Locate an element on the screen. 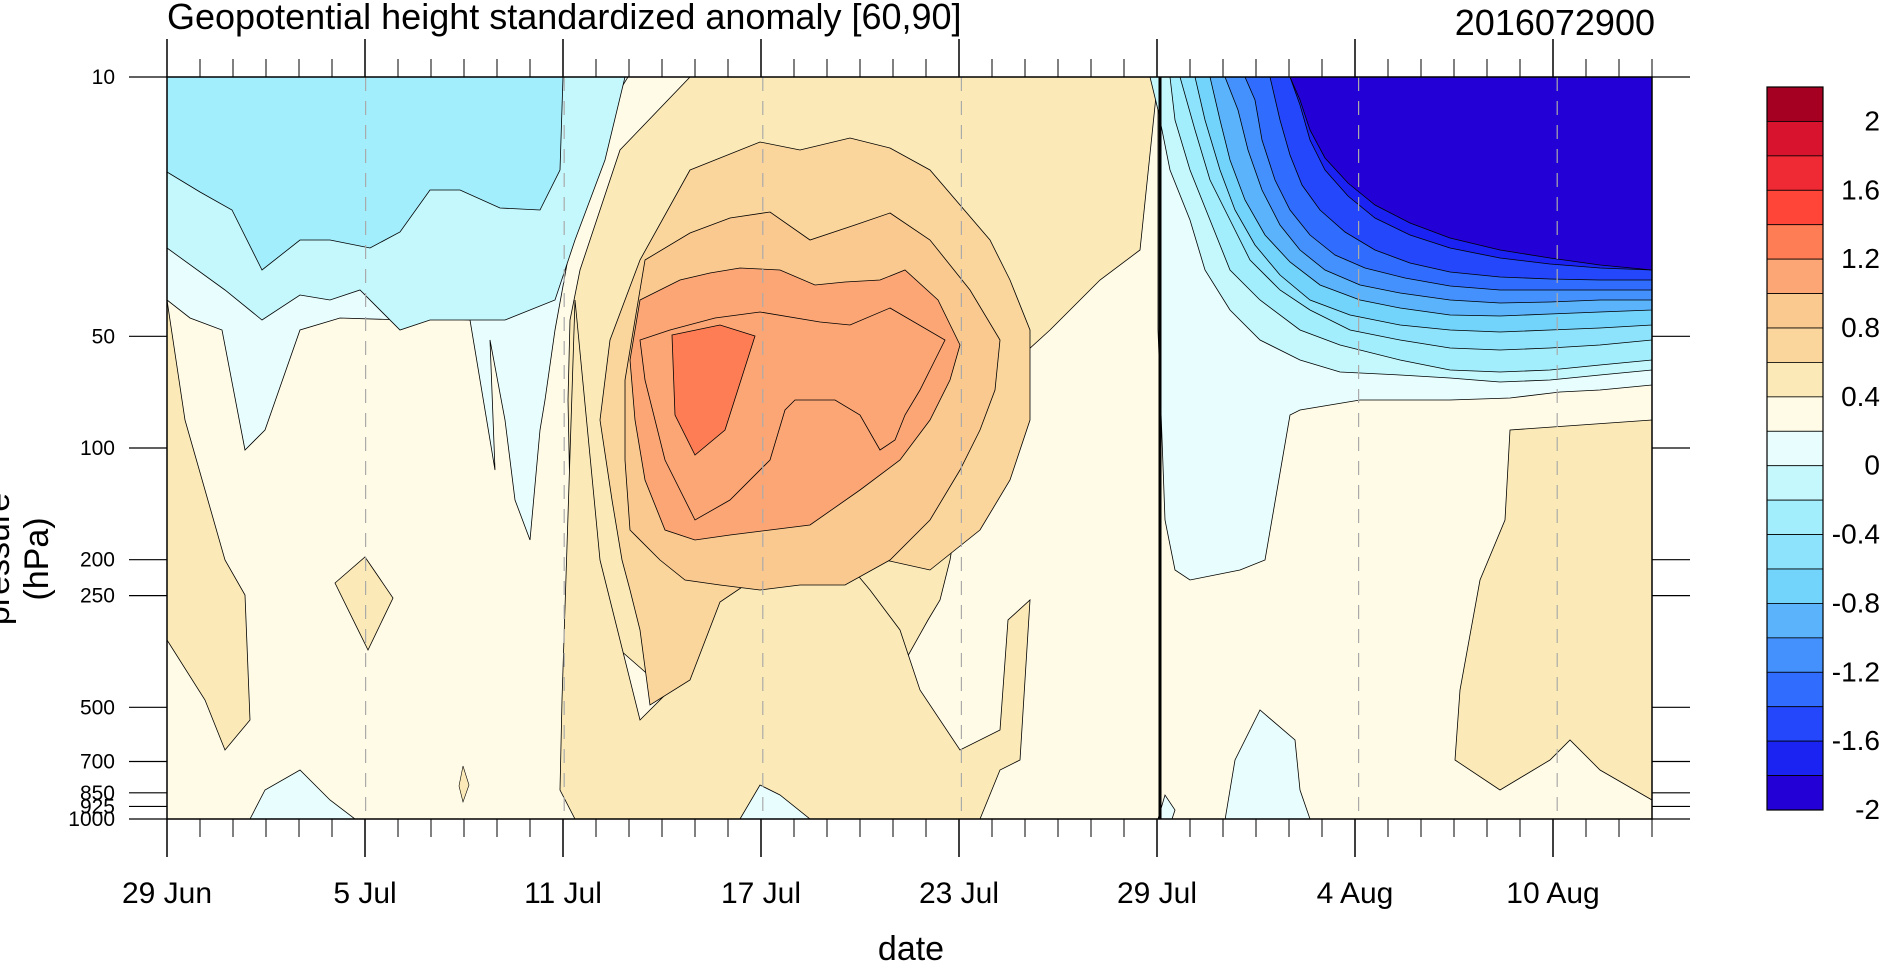  colorbar: 2 1.6 1.2 0.8 0.4 0 -0.4 -0.8 -1.2 -1.6 -2 is located at coordinates (1823, 455).